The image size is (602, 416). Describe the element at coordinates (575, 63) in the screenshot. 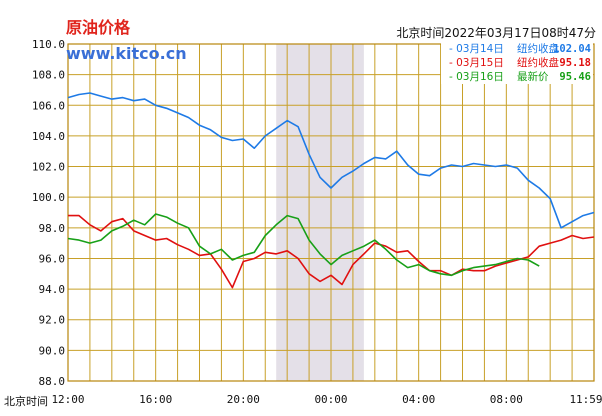

I see `legend-value: 95.18` at that location.